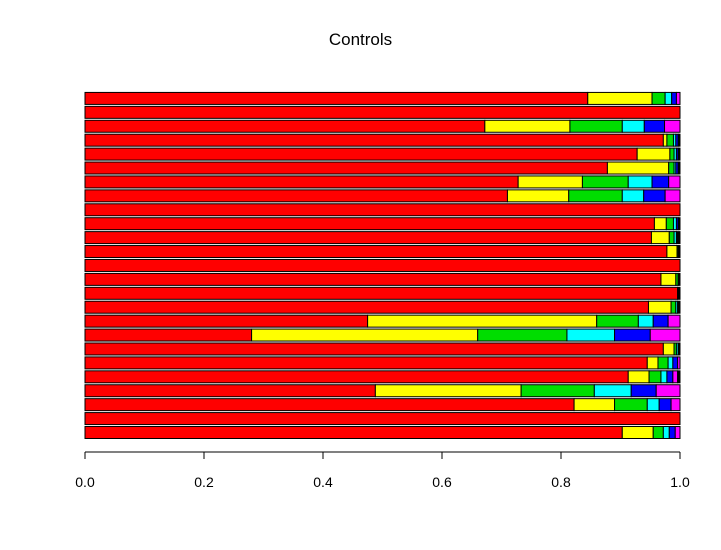 This screenshot has width=721, height=550. Describe the element at coordinates (442, 482) in the screenshot. I see `x-tick-label-3: 0.6` at that location.